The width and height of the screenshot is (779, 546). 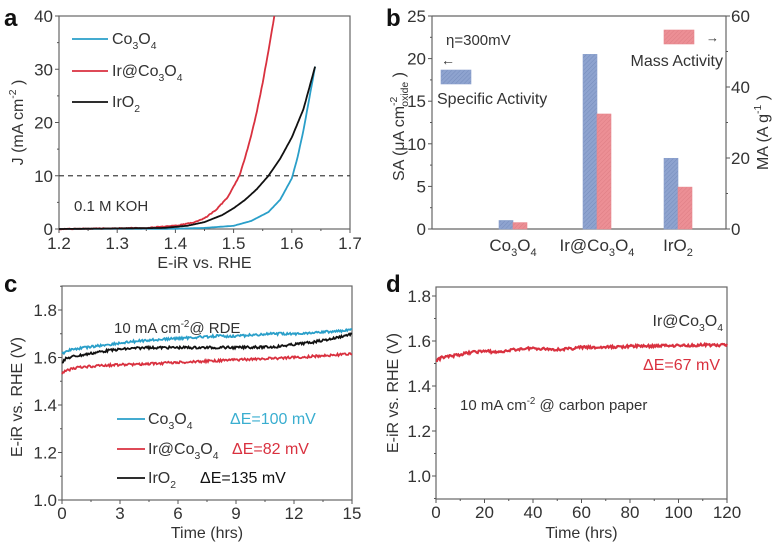 What do you see at coordinates (740, 16) in the screenshot?
I see `y-right-tick-label: 60` at bounding box center [740, 16].